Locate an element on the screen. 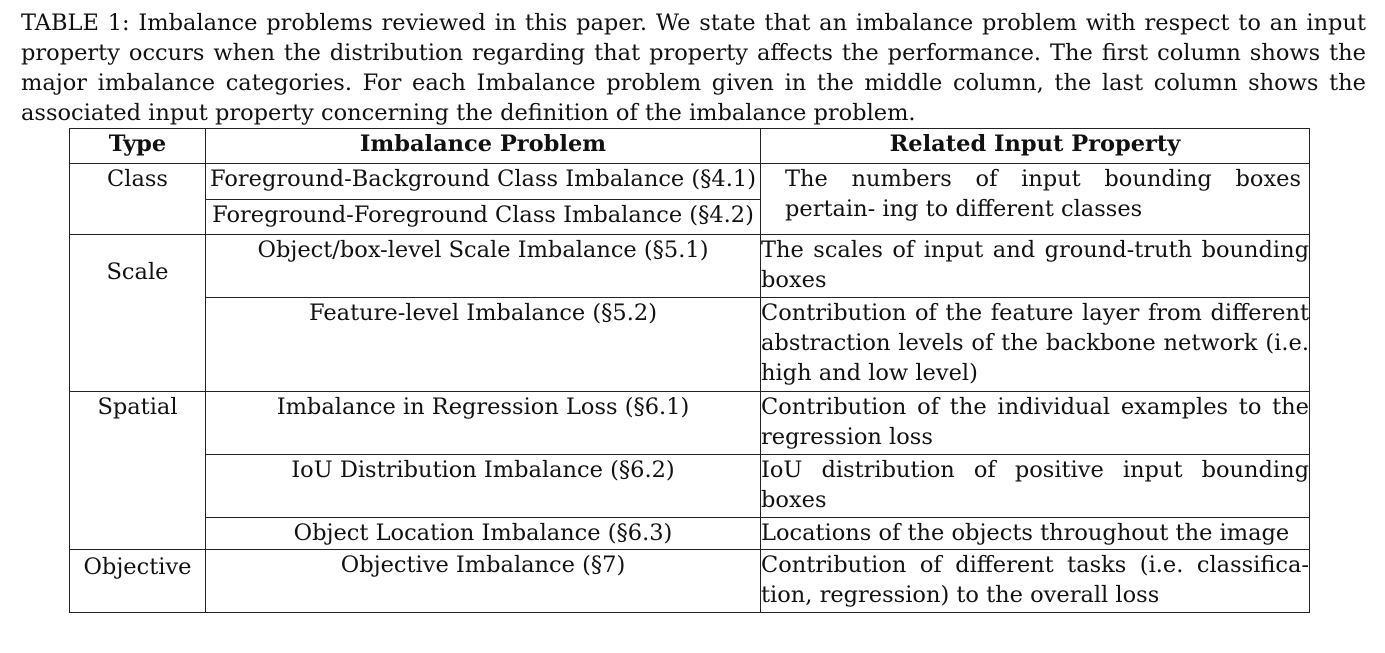 Image resolution: width=1385 pixels, height=653 pixels. header-type: Type is located at coordinates (137, 146).